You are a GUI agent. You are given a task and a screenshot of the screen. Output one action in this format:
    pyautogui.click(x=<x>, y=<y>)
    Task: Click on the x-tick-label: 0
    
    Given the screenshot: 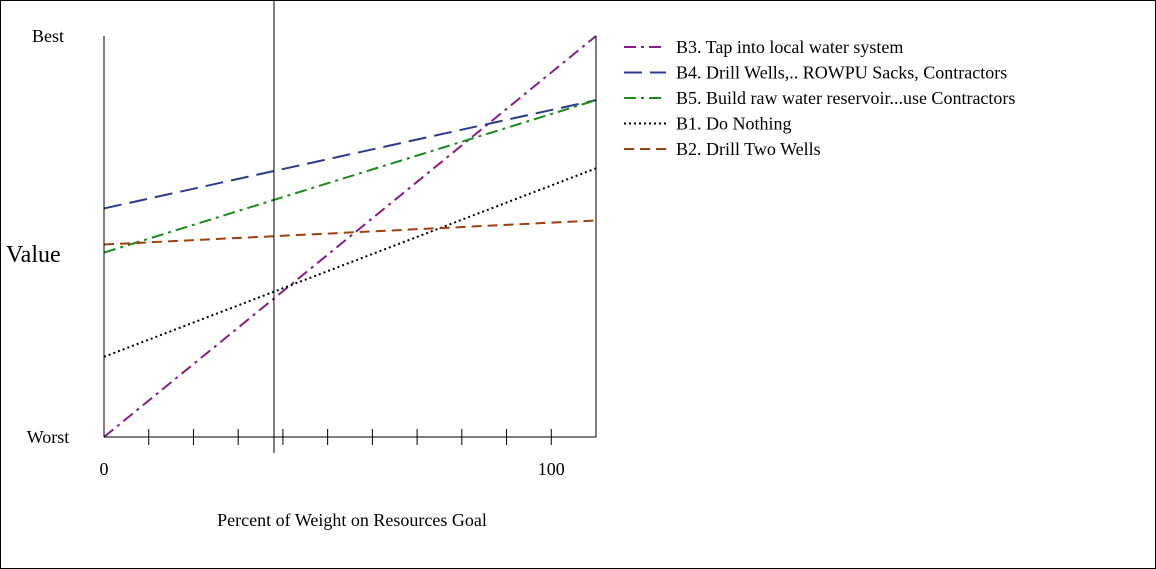 What is the action you would take?
    pyautogui.click(x=104, y=469)
    